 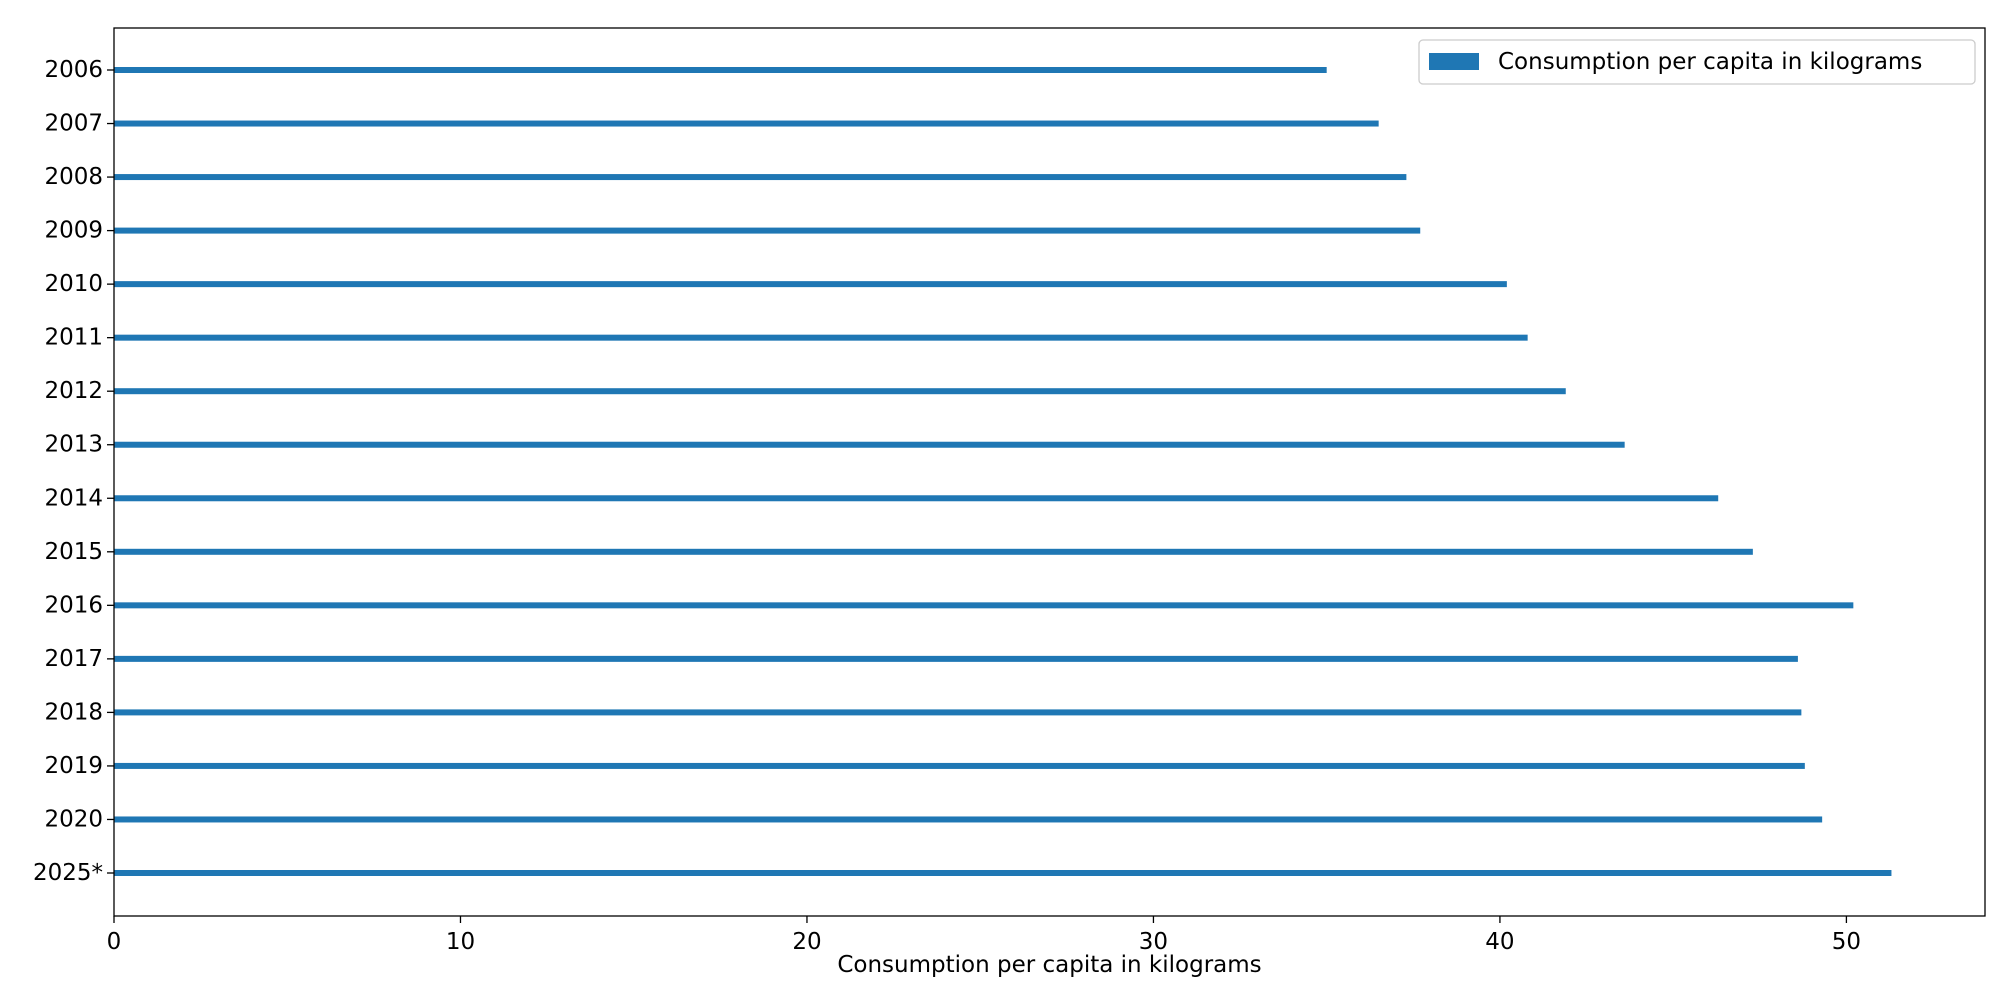 I want to click on x-tick-label: 10, so click(x=460, y=942).